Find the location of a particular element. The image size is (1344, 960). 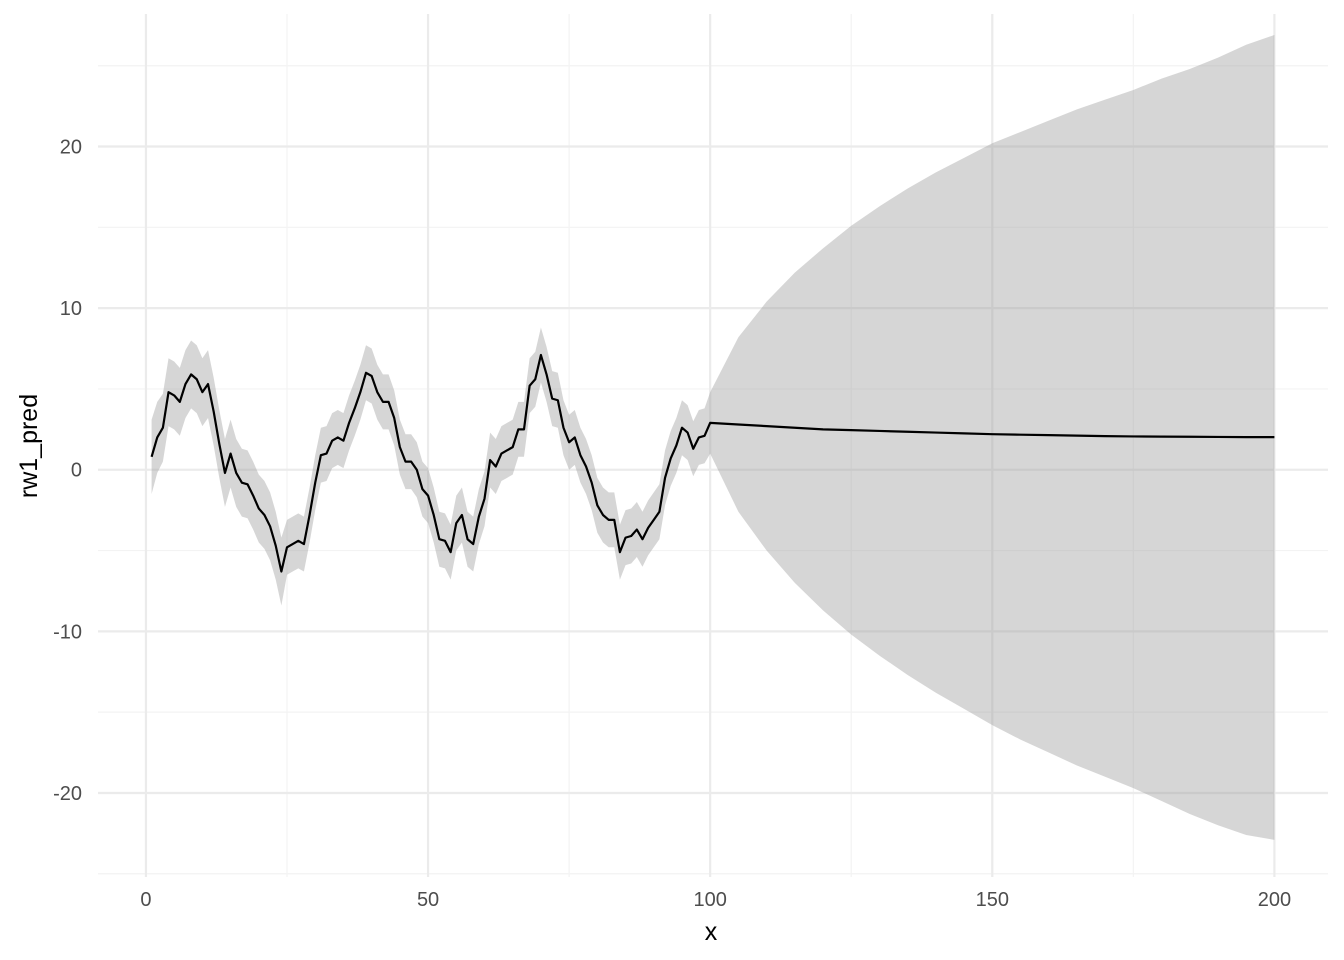

y-axis-title: rw1_pred is located at coordinates (29, 446).